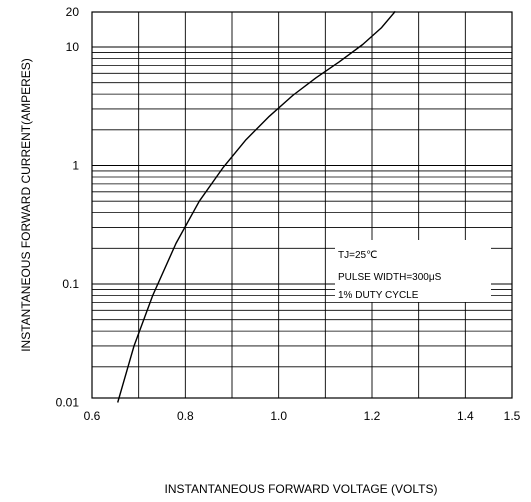 This screenshot has height=502, width=531. I want to click on y-tick-label: 1, so click(75, 166).